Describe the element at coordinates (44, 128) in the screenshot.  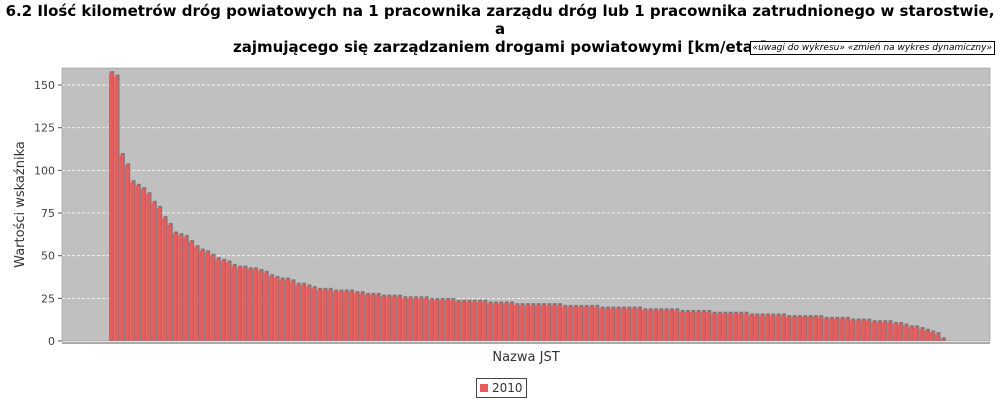
I see `y-tick-label: 125` at that location.